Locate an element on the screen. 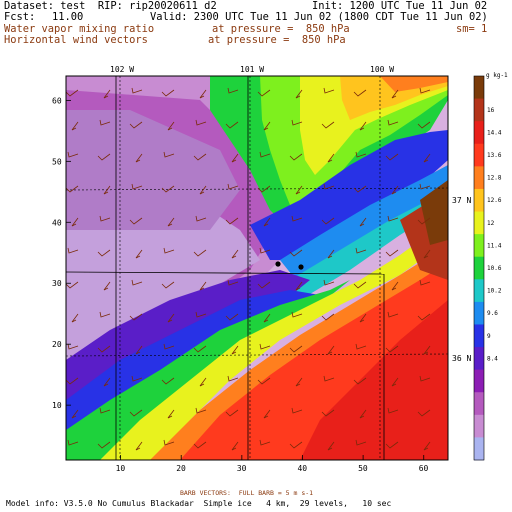 The width and height of the screenshot is (512, 512). dry-region-band is located at coordinates (153, 170).